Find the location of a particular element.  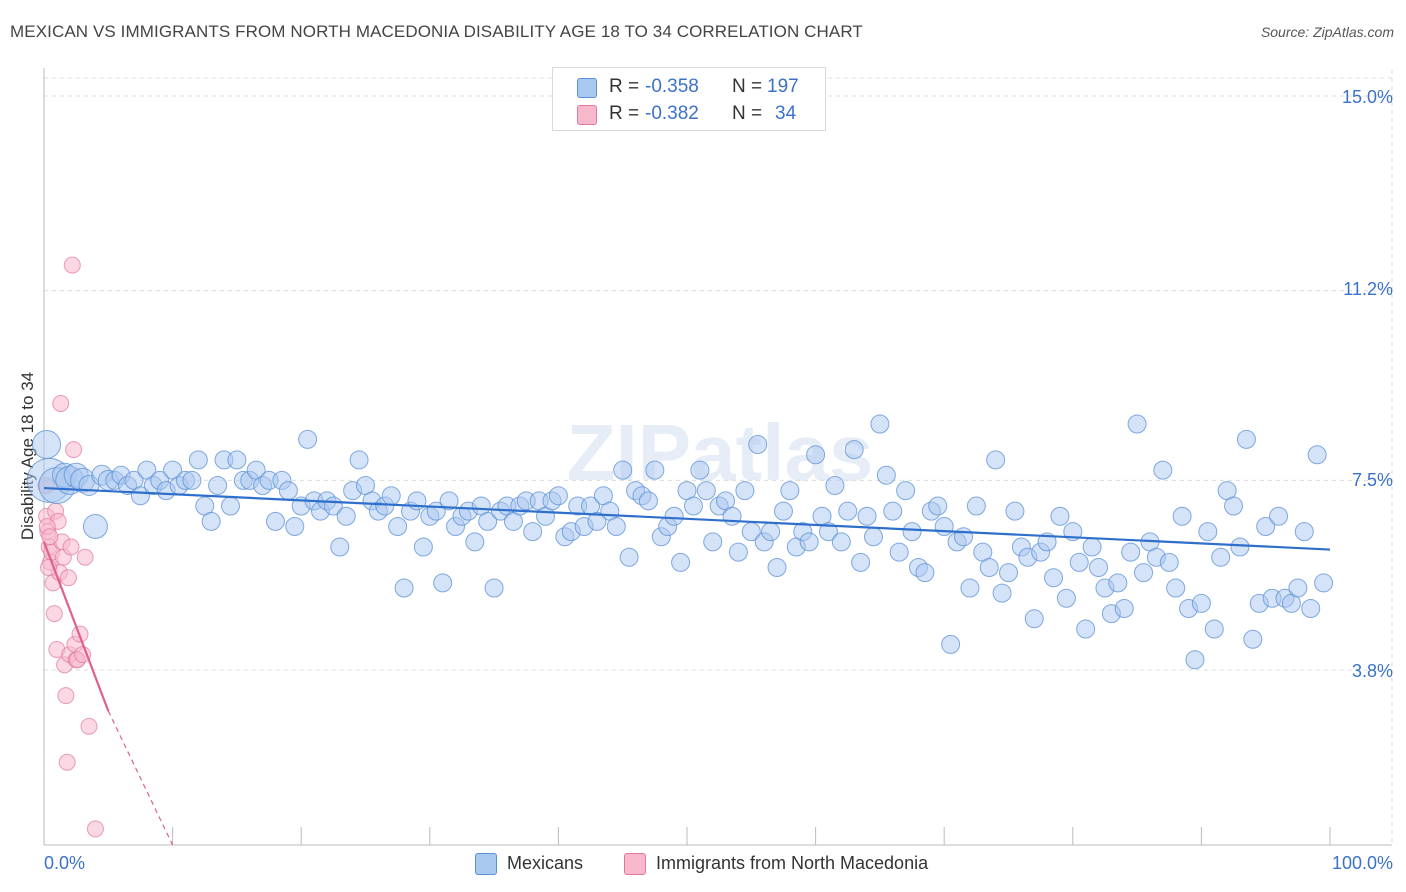

stats-legend: R = -0.358 N = 197 R = -0.382 N = 34 is located at coordinates (689, 99).